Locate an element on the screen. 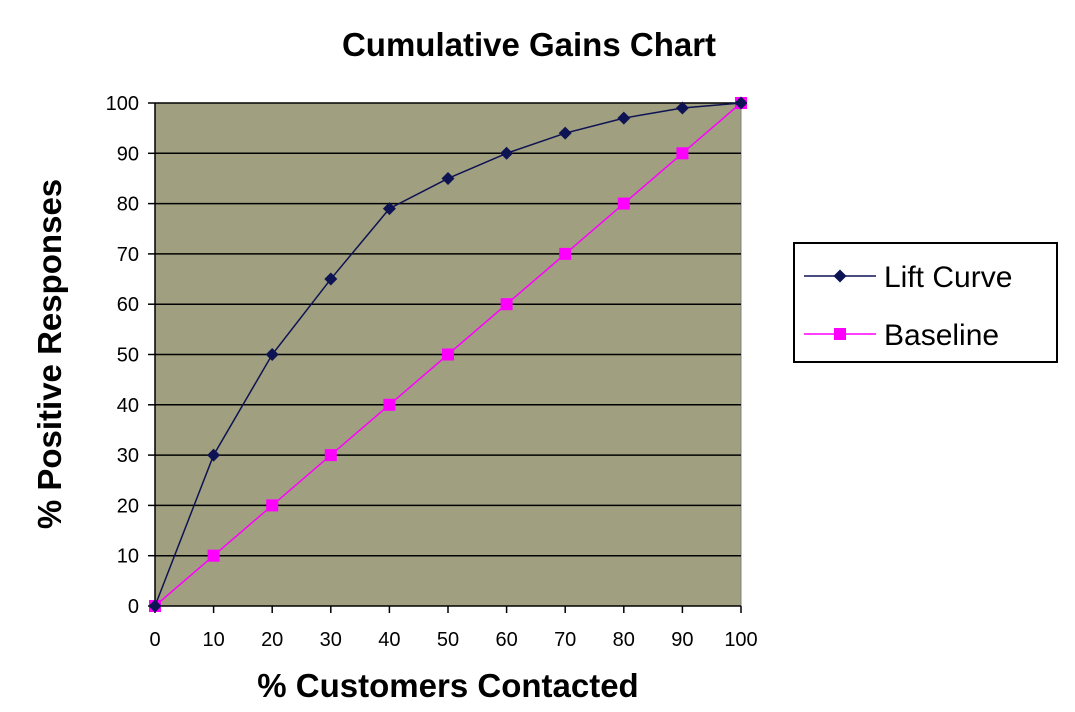 Image resolution: width=1075 pixels, height=712 pixels. y-tick-label-20: 20 is located at coordinates (128, 506).